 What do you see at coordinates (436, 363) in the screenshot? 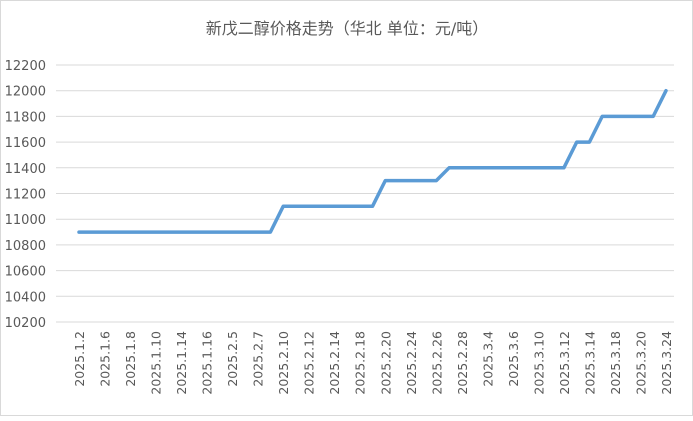
I see `x-tick-label: 2025.2.26` at bounding box center [436, 363].